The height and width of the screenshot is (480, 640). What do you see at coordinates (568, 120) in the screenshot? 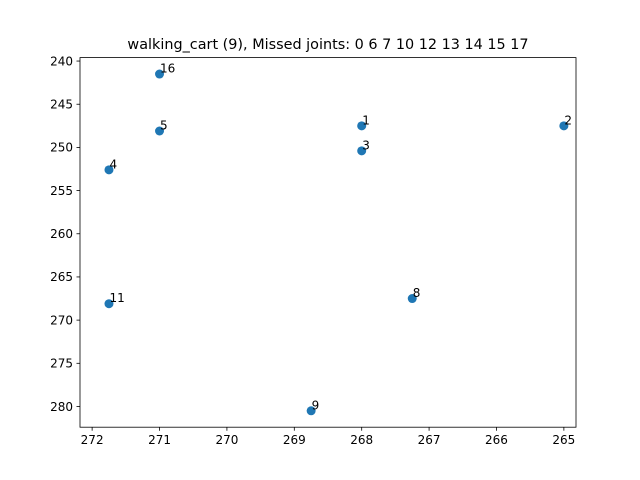
I see `point-label: 2` at bounding box center [568, 120].